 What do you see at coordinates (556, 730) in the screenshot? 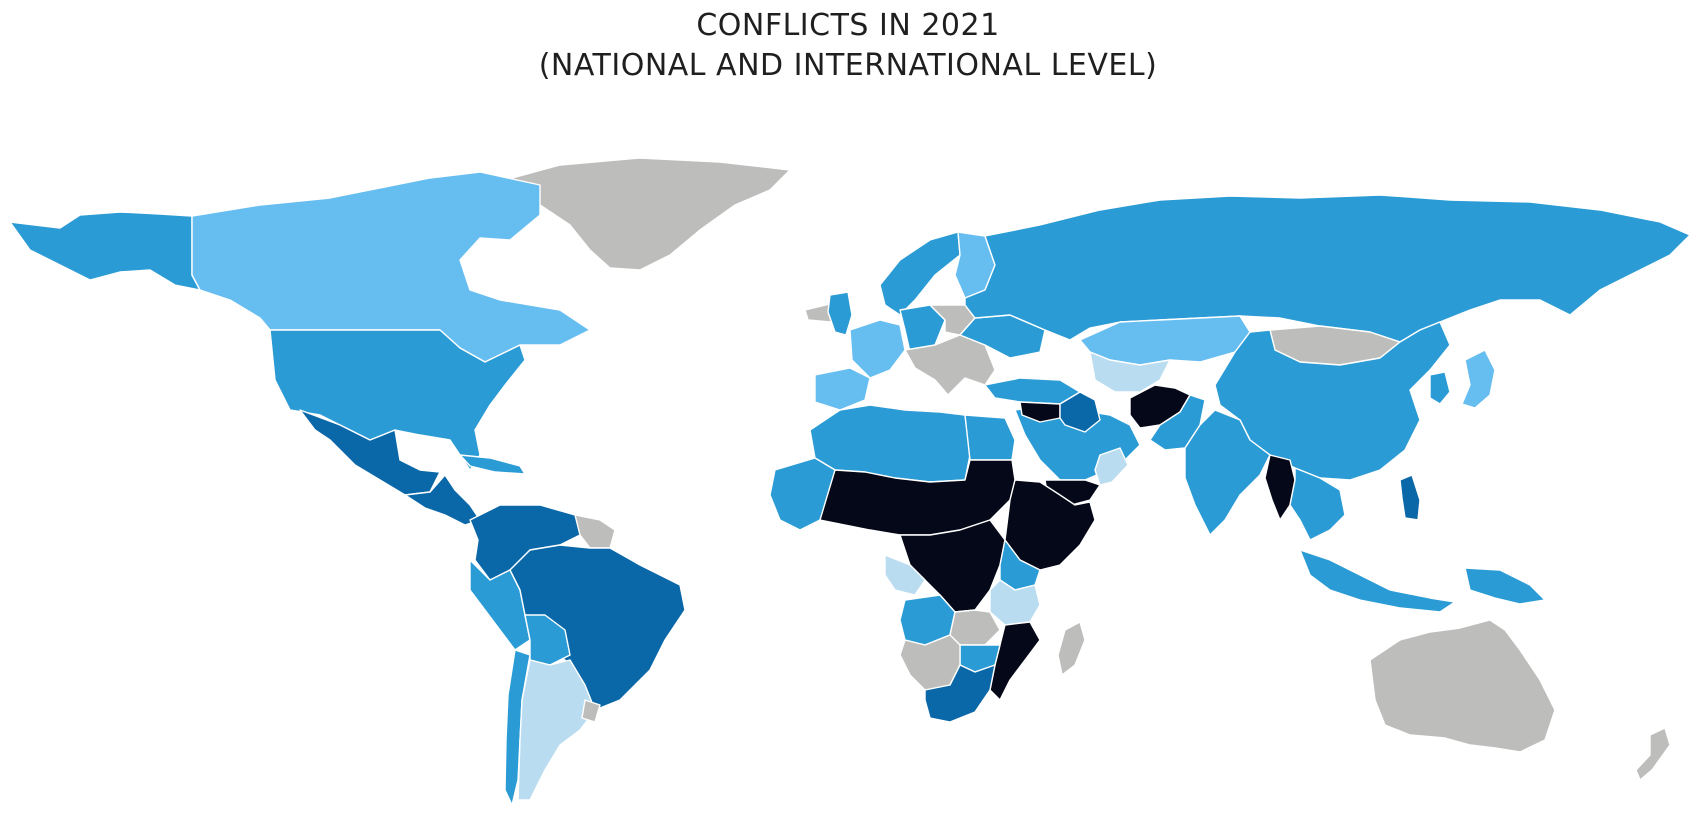
I see `region-argentina` at bounding box center [556, 730].